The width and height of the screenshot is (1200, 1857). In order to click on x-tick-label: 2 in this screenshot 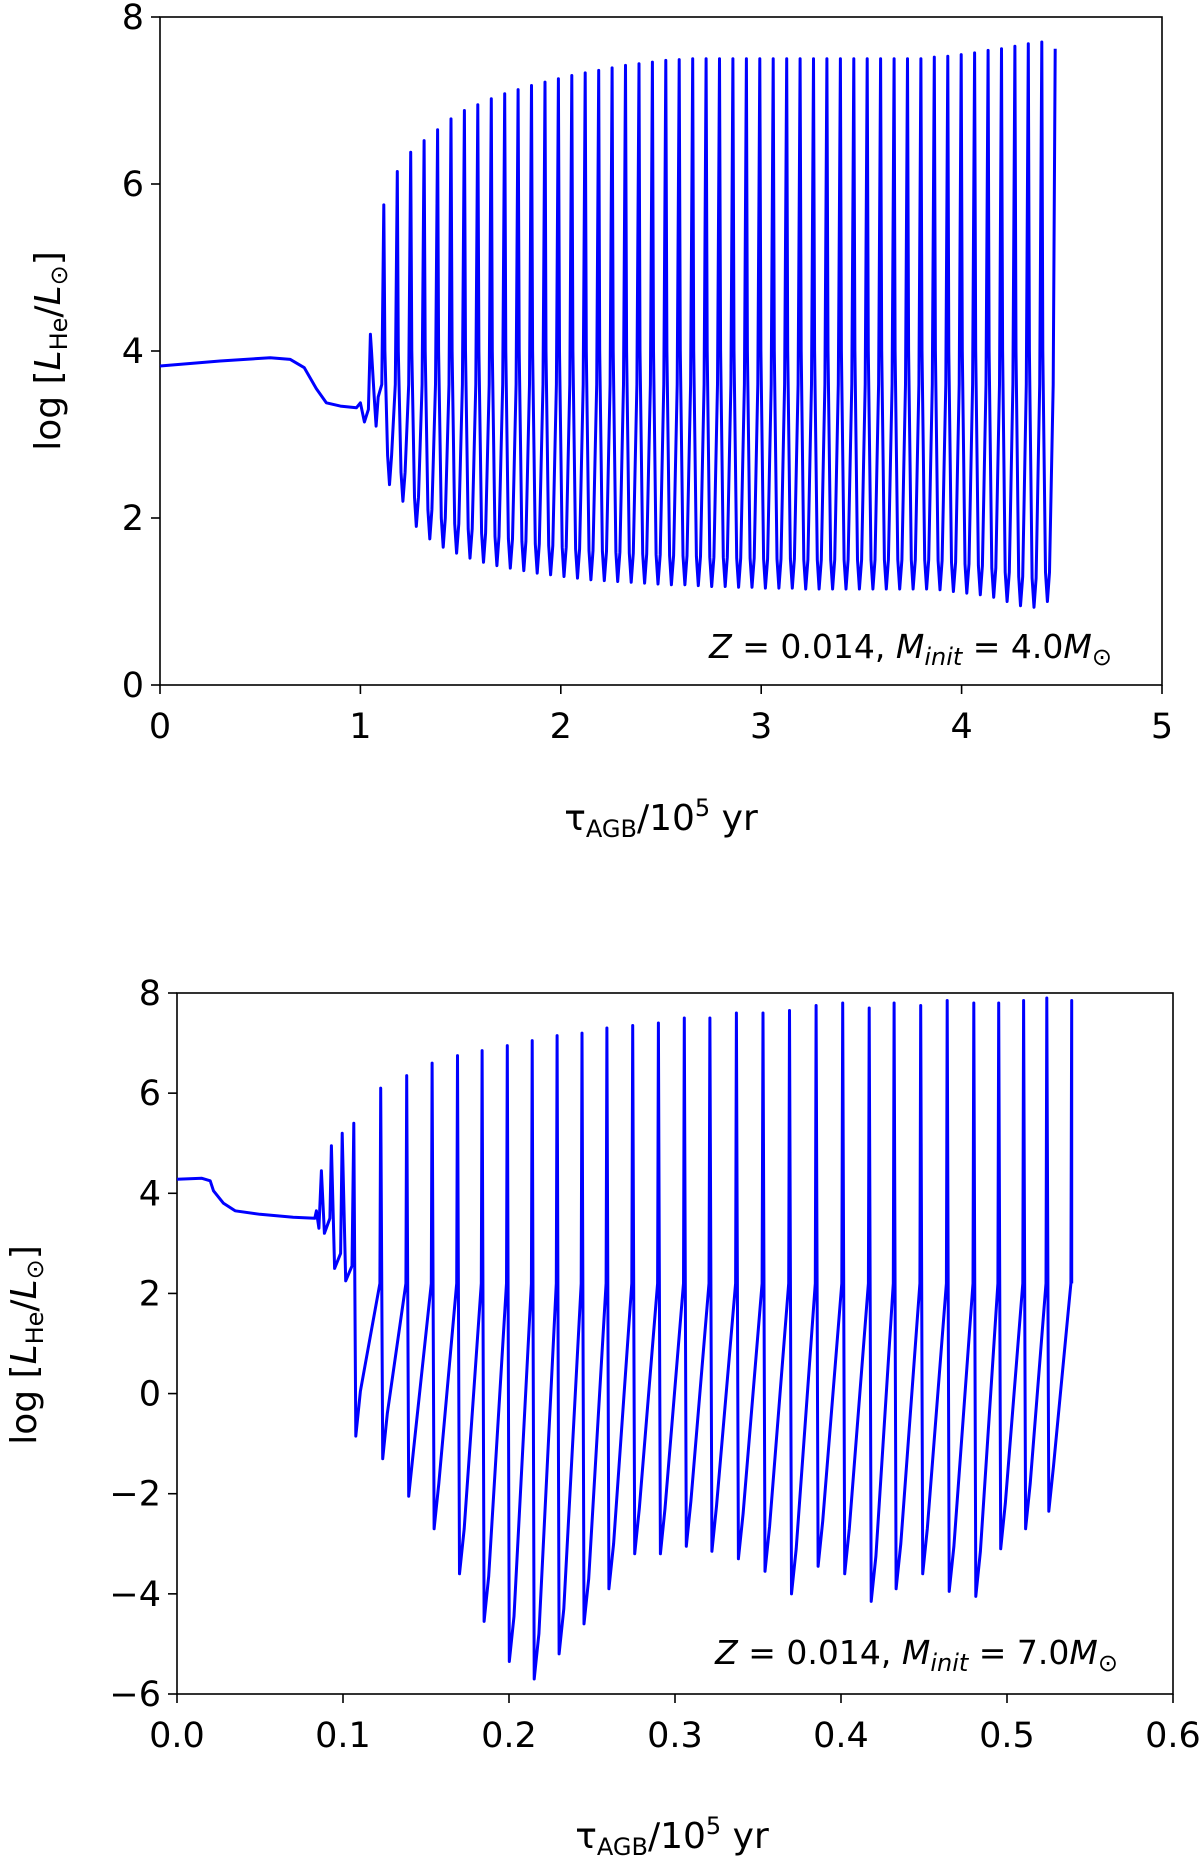, I will do `click(561, 727)`.